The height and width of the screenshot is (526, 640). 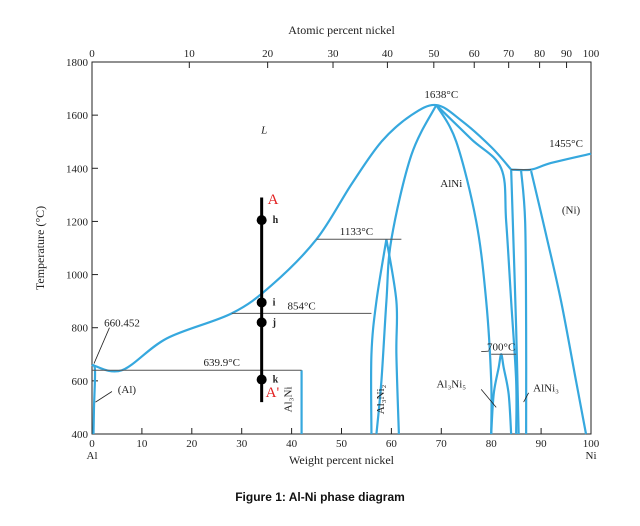 What do you see at coordinates (80, 382) in the screenshot?
I see `y-tick-label-600: 600` at bounding box center [80, 382].